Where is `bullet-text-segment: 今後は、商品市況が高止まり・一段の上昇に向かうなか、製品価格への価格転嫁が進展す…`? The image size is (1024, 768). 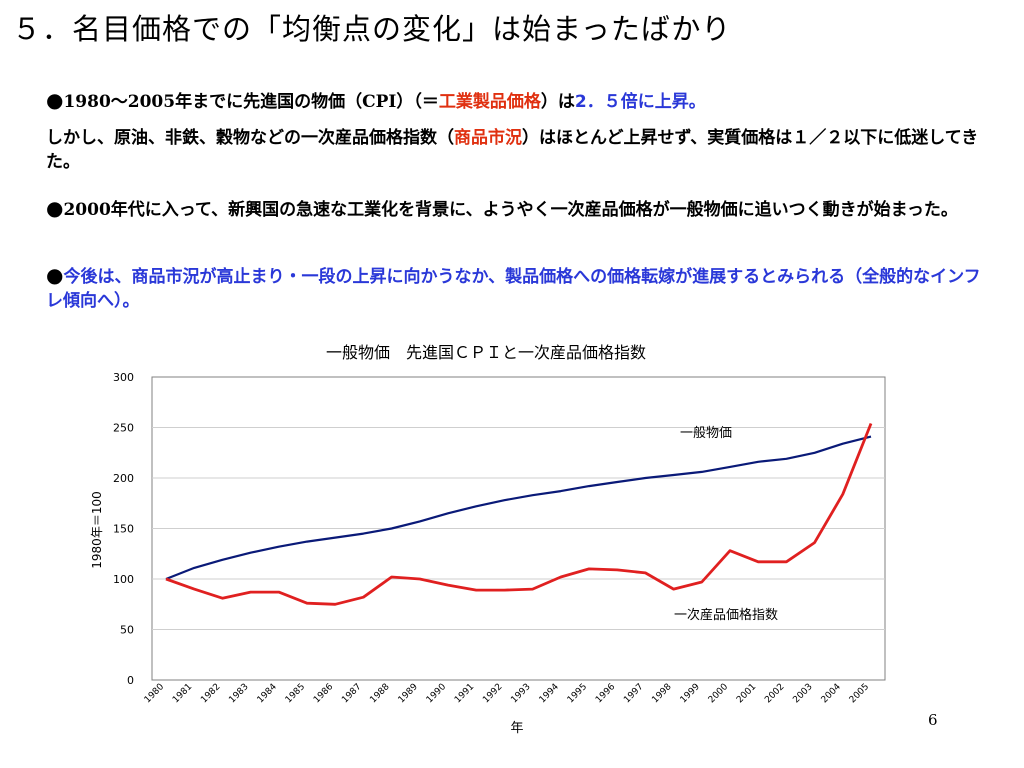 bullet-text-segment: 今後は、商品市況が高止まり・一段の上昇に向かうなか、製品価格への価格転嫁が進展す… is located at coordinates (513, 289).